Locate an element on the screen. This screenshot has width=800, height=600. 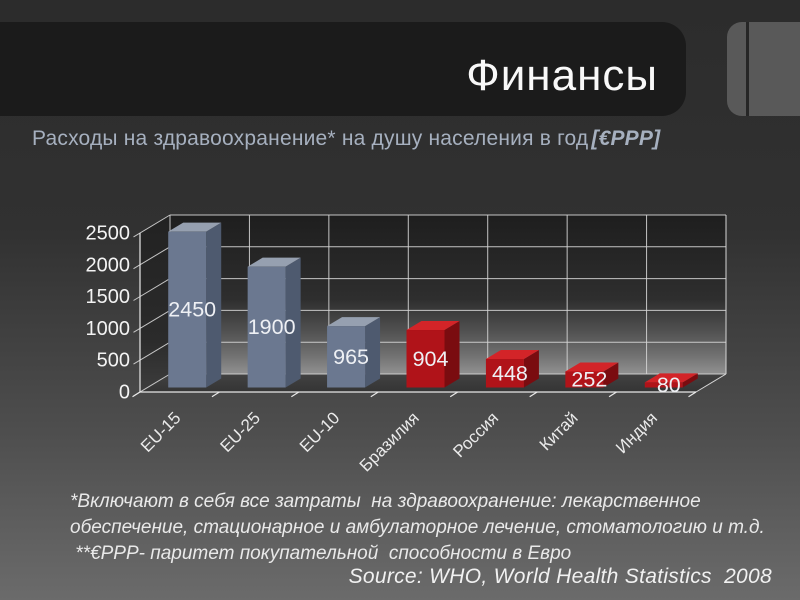
chart-subtitle-unit: [€PPP] is located at coordinates (626, 138).